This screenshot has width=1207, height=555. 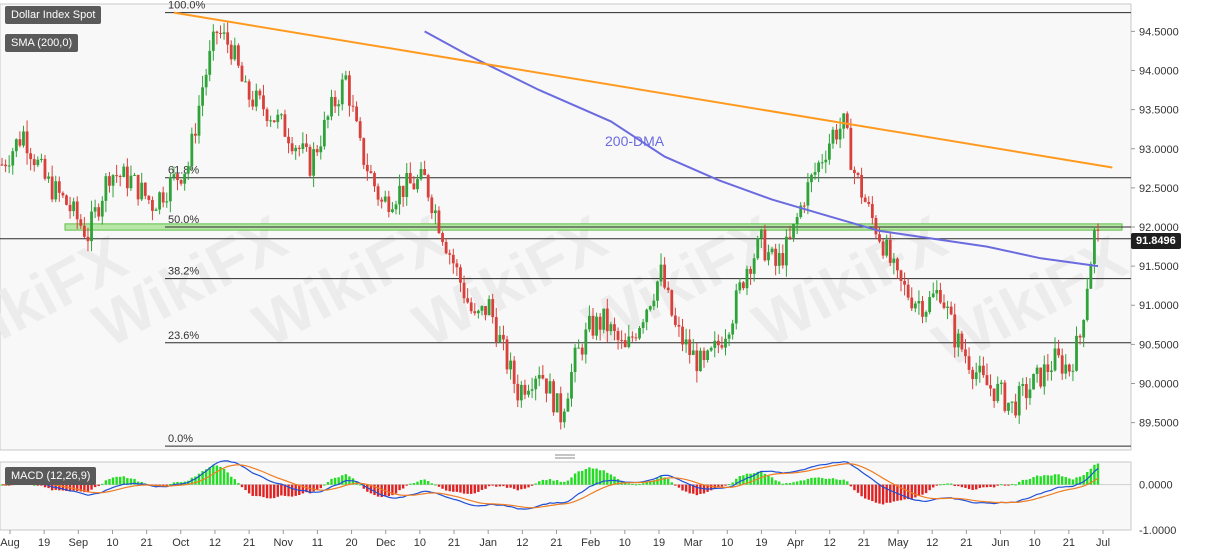 I want to click on fibonacci-level-label: 50.0%, so click(x=183, y=220).